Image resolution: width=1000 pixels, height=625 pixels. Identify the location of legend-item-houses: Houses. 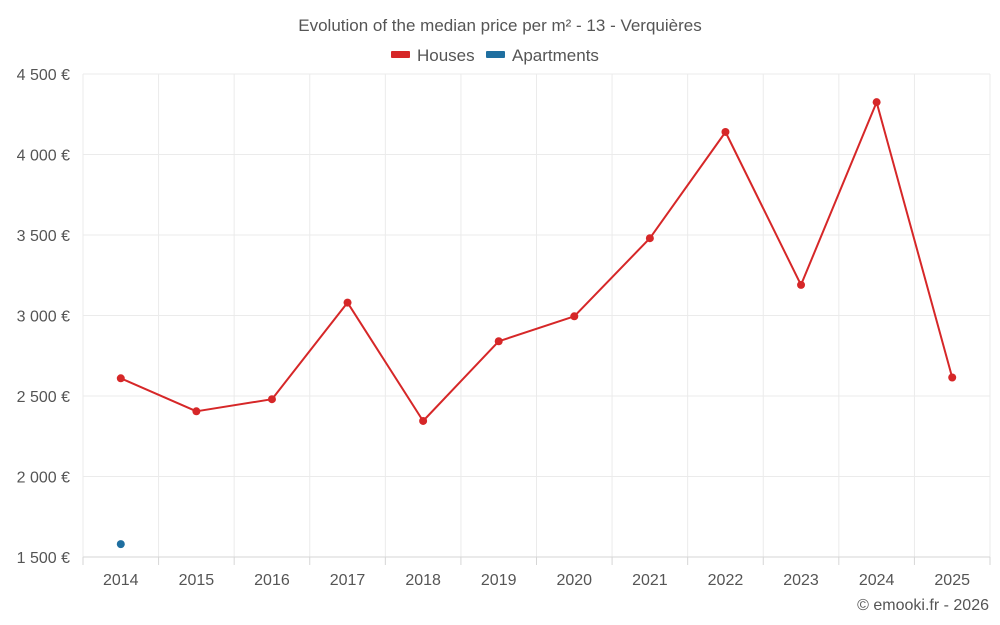
(433, 55).